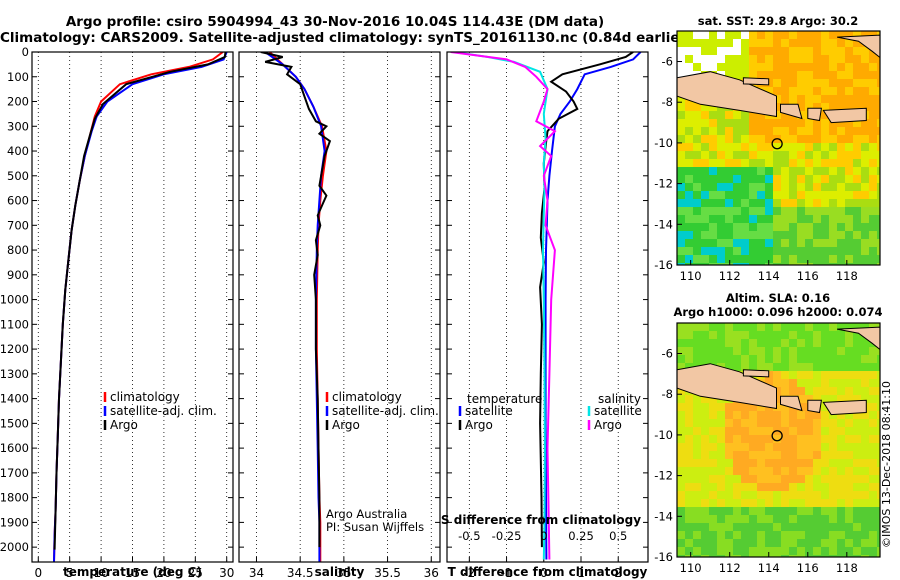 The height and width of the screenshot is (580, 900). I want to click on temperature-xtick-label: 0, so click(38, 573).